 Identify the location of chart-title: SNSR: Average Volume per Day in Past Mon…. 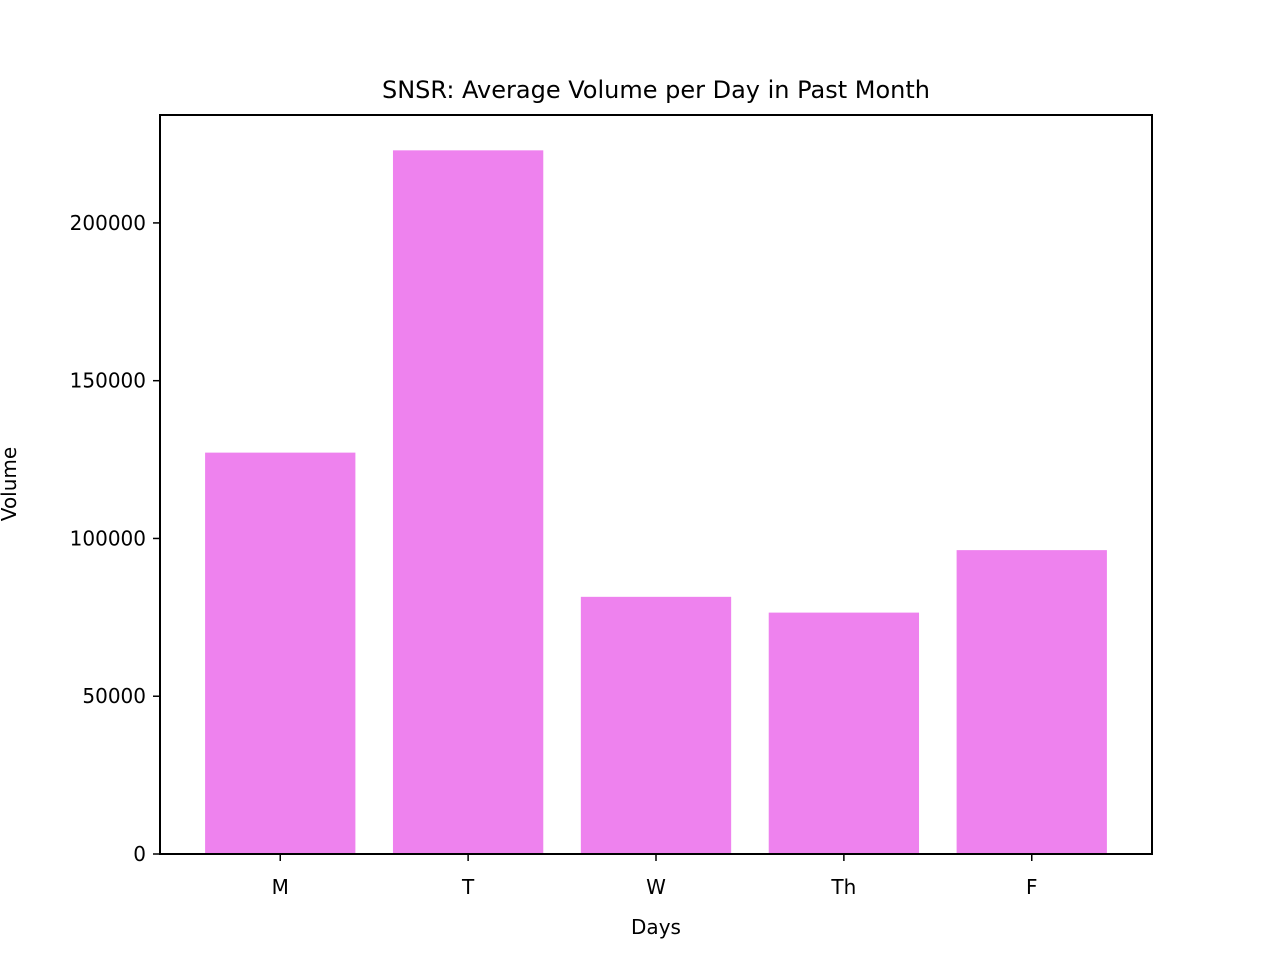
(656, 90).